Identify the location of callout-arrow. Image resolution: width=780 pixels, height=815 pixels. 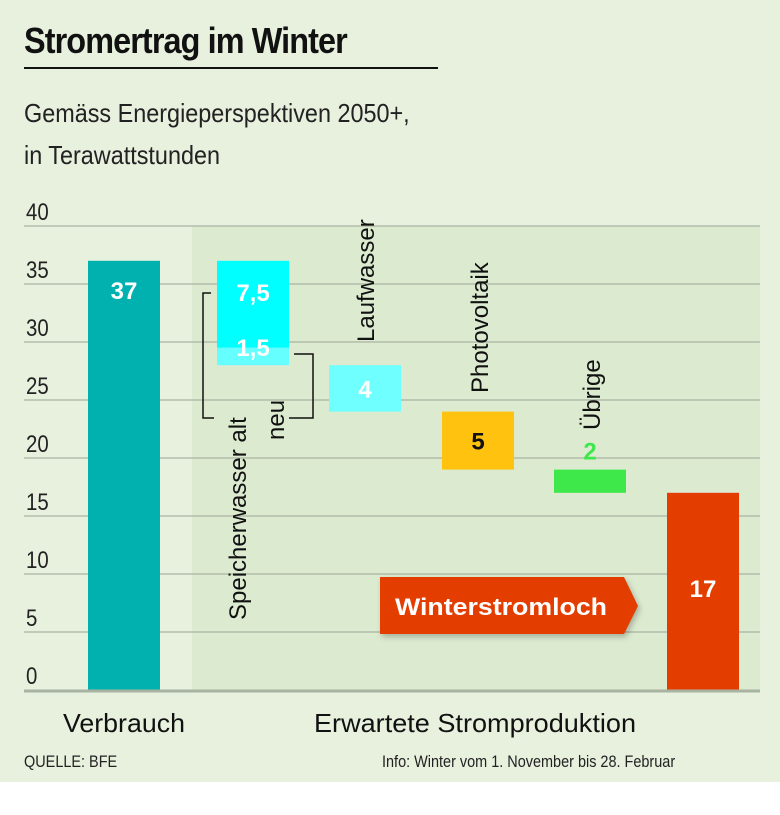
(509, 605).